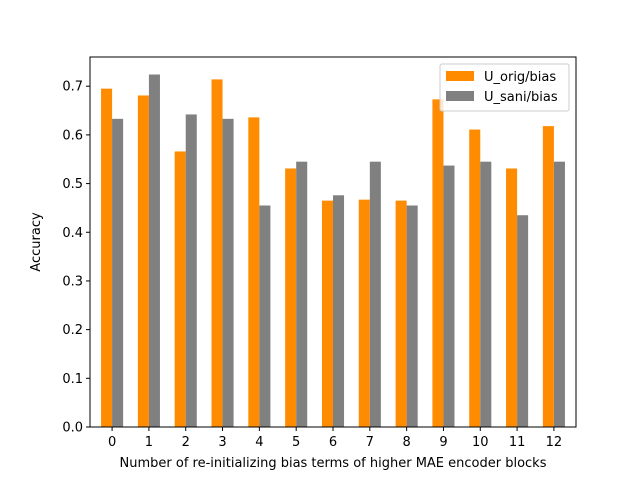  I want to click on x-tick-label: 1, so click(149, 442).